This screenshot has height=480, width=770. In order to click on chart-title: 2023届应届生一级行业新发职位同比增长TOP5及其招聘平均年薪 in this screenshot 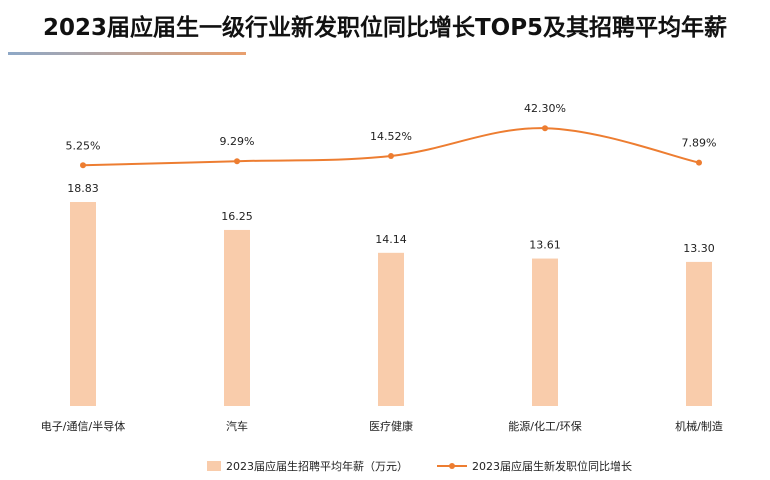, I will do `click(385, 28)`.